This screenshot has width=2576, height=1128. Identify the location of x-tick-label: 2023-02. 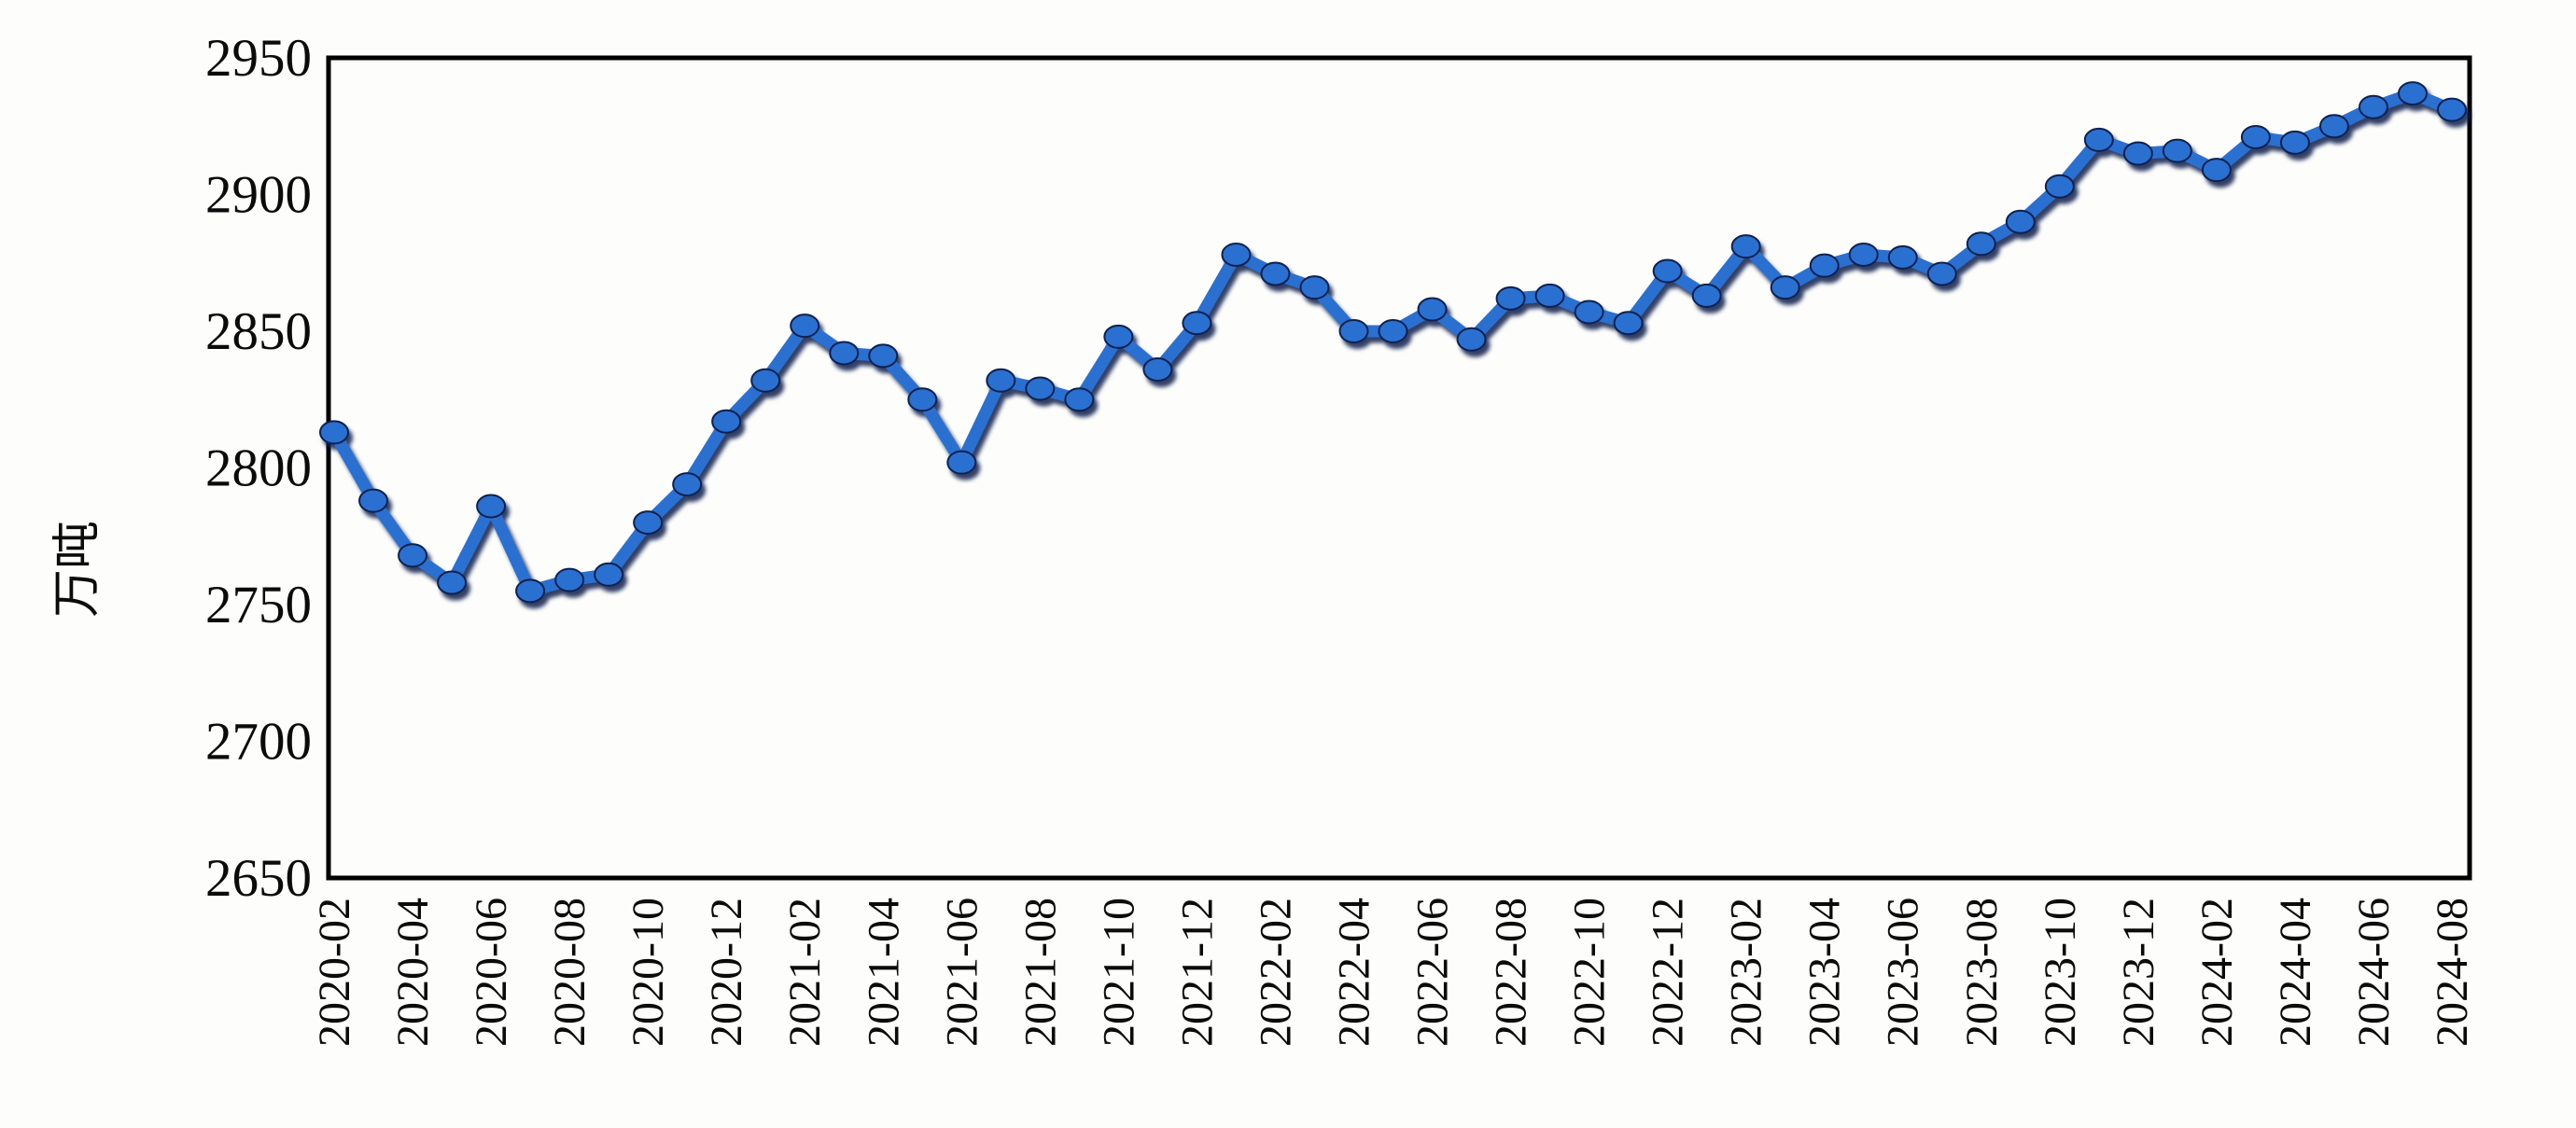
(1746, 972).